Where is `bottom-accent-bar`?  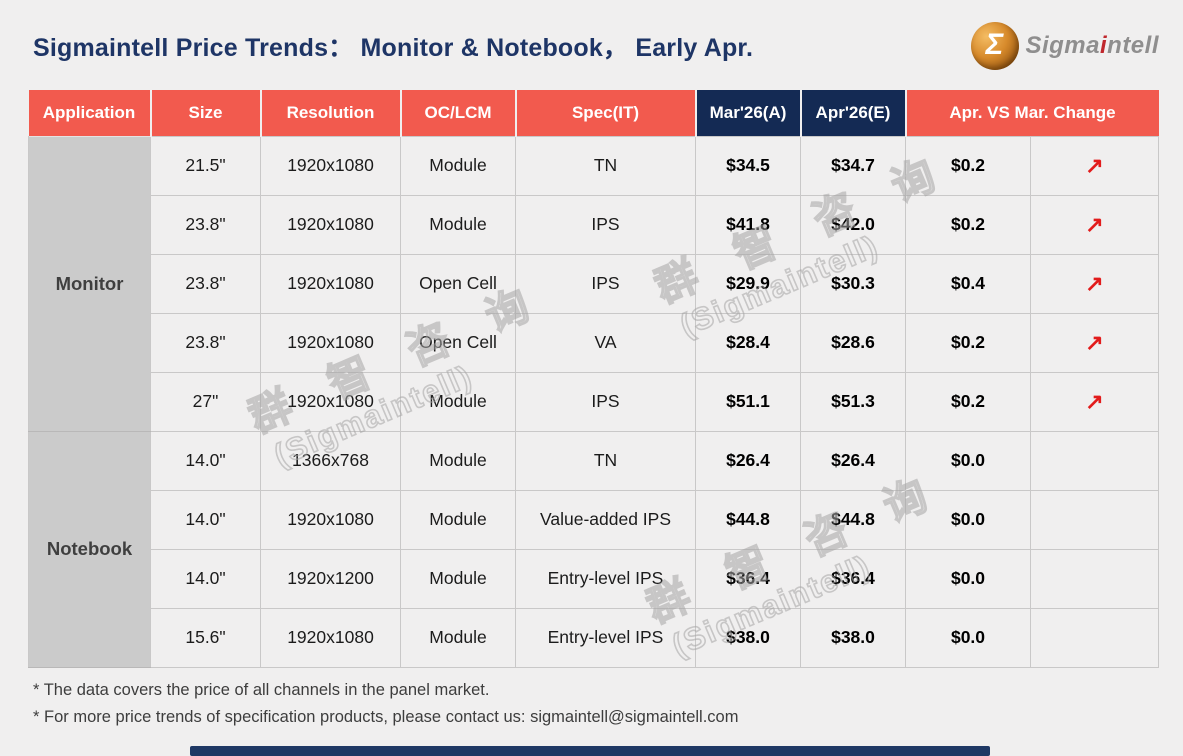 bottom-accent-bar is located at coordinates (590, 751).